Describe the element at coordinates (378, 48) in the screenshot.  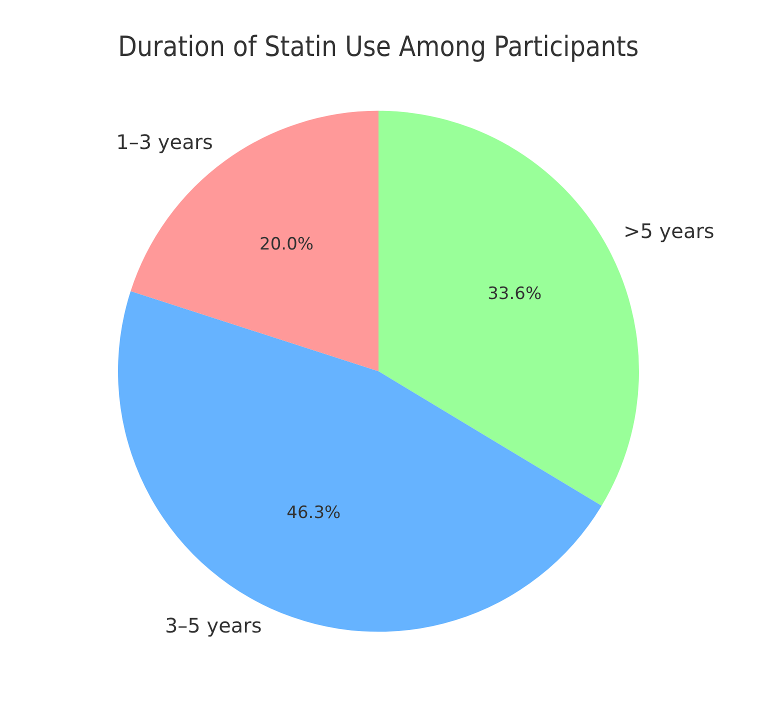
I see `chart-title: Duration of Statin Use Among Participants` at that location.